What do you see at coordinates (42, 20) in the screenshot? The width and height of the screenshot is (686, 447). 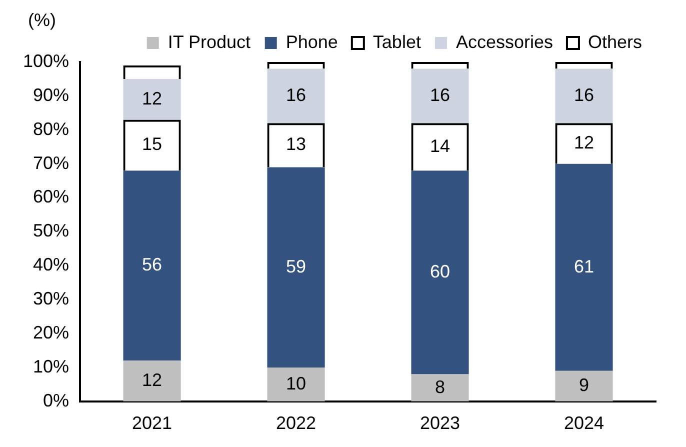 I see `y-axis-title: (%)` at bounding box center [42, 20].